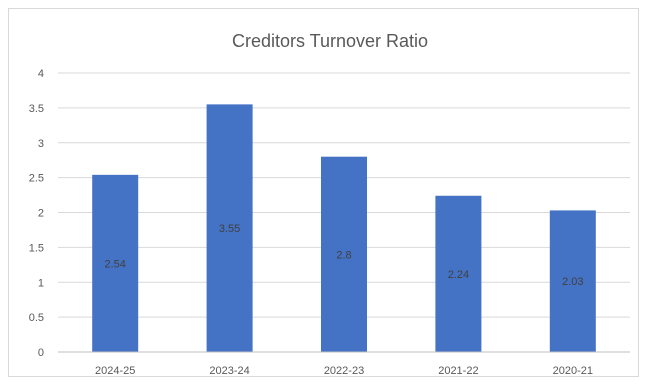 The image size is (649, 387). I want to click on y-tick-label: 1, so click(41, 283).